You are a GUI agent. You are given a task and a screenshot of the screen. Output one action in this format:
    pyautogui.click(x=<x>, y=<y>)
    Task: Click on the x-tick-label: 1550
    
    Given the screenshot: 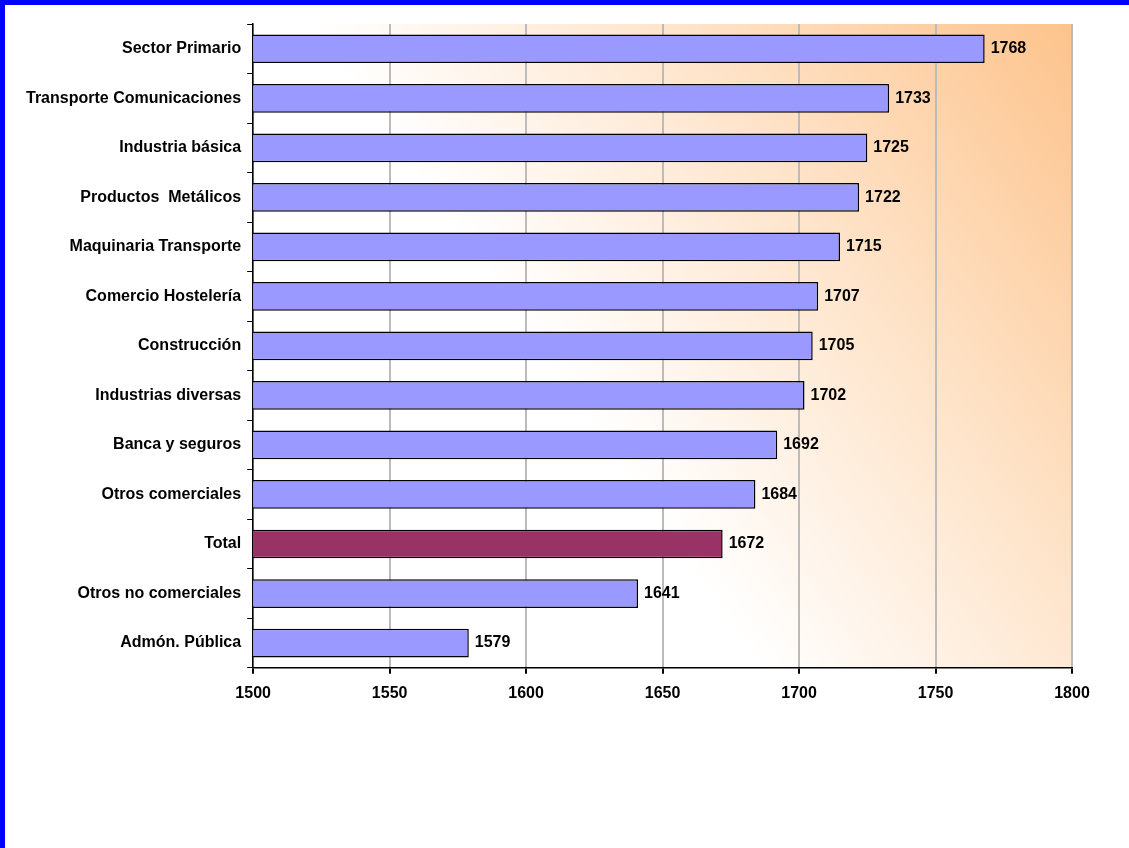 What is the action you would take?
    pyautogui.click(x=389, y=692)
    